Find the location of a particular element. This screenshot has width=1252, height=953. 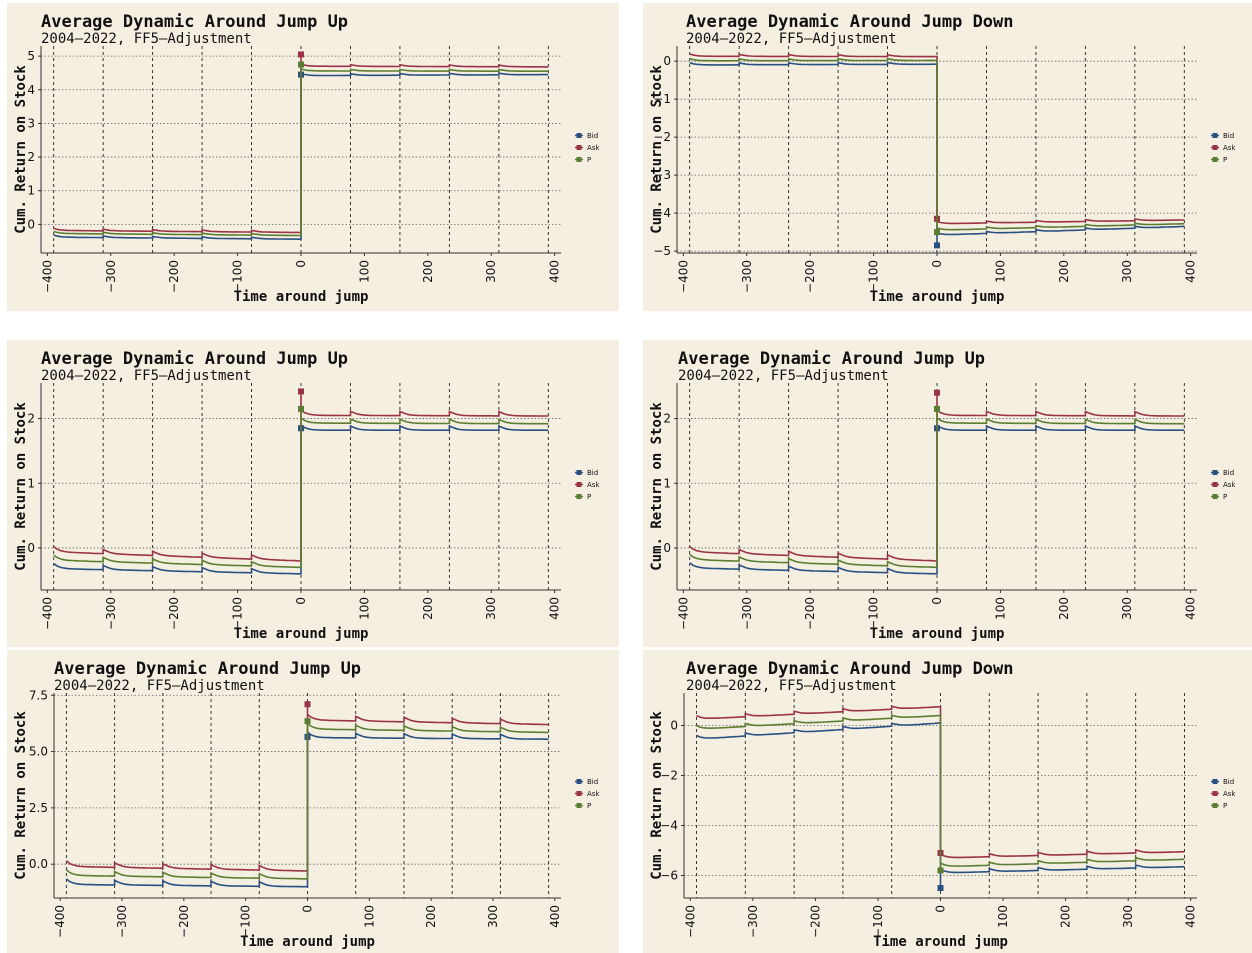

y-tick-label: 7.5 is located at coordinates (38, 695).